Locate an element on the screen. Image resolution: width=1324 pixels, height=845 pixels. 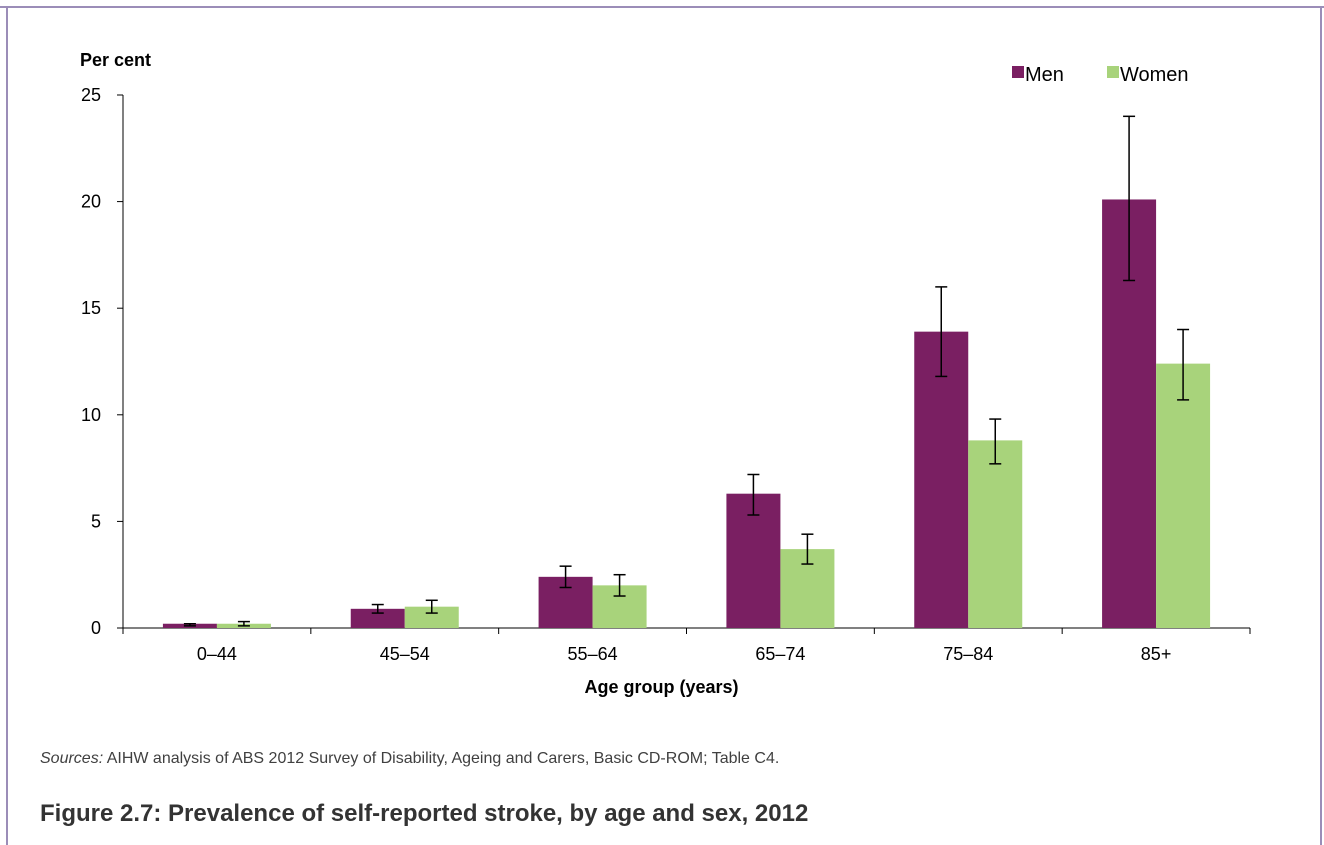
y-tick-label: 25 is located at coordinates (91, 95).